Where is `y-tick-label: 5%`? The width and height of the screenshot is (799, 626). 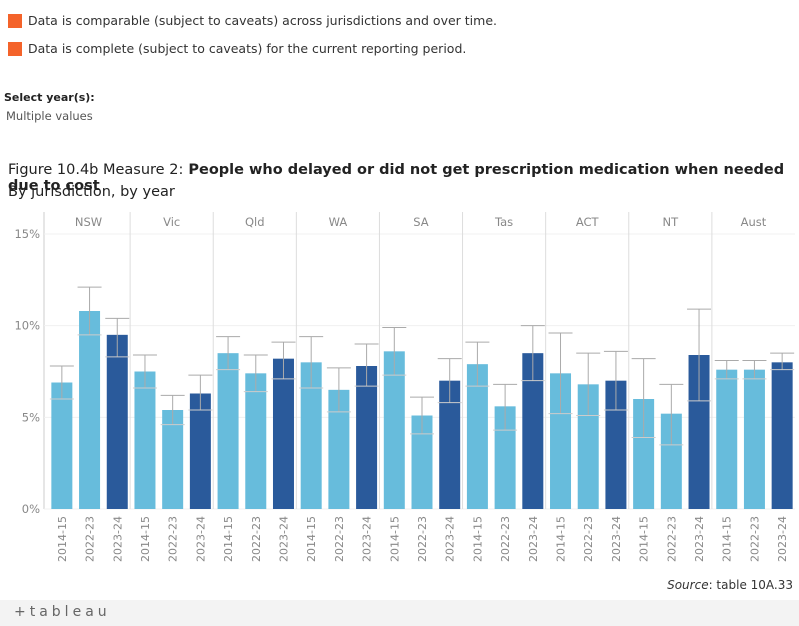
y-tick-label: 5% is located at coordinates (31, 417).